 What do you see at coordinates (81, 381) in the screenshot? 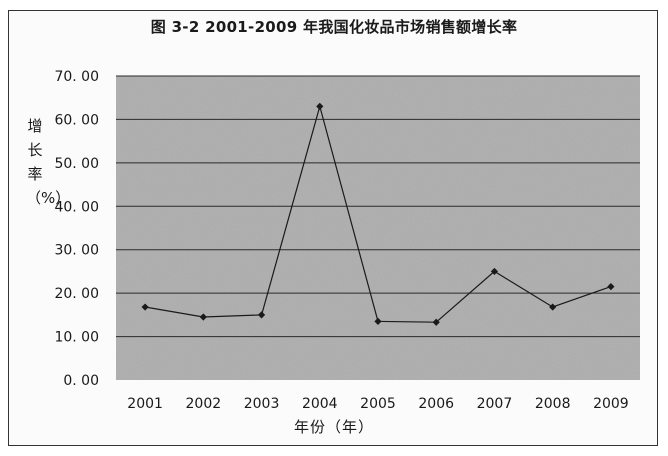
I see `y-tick-label: 0. 00` at bounding box center [81, 381].